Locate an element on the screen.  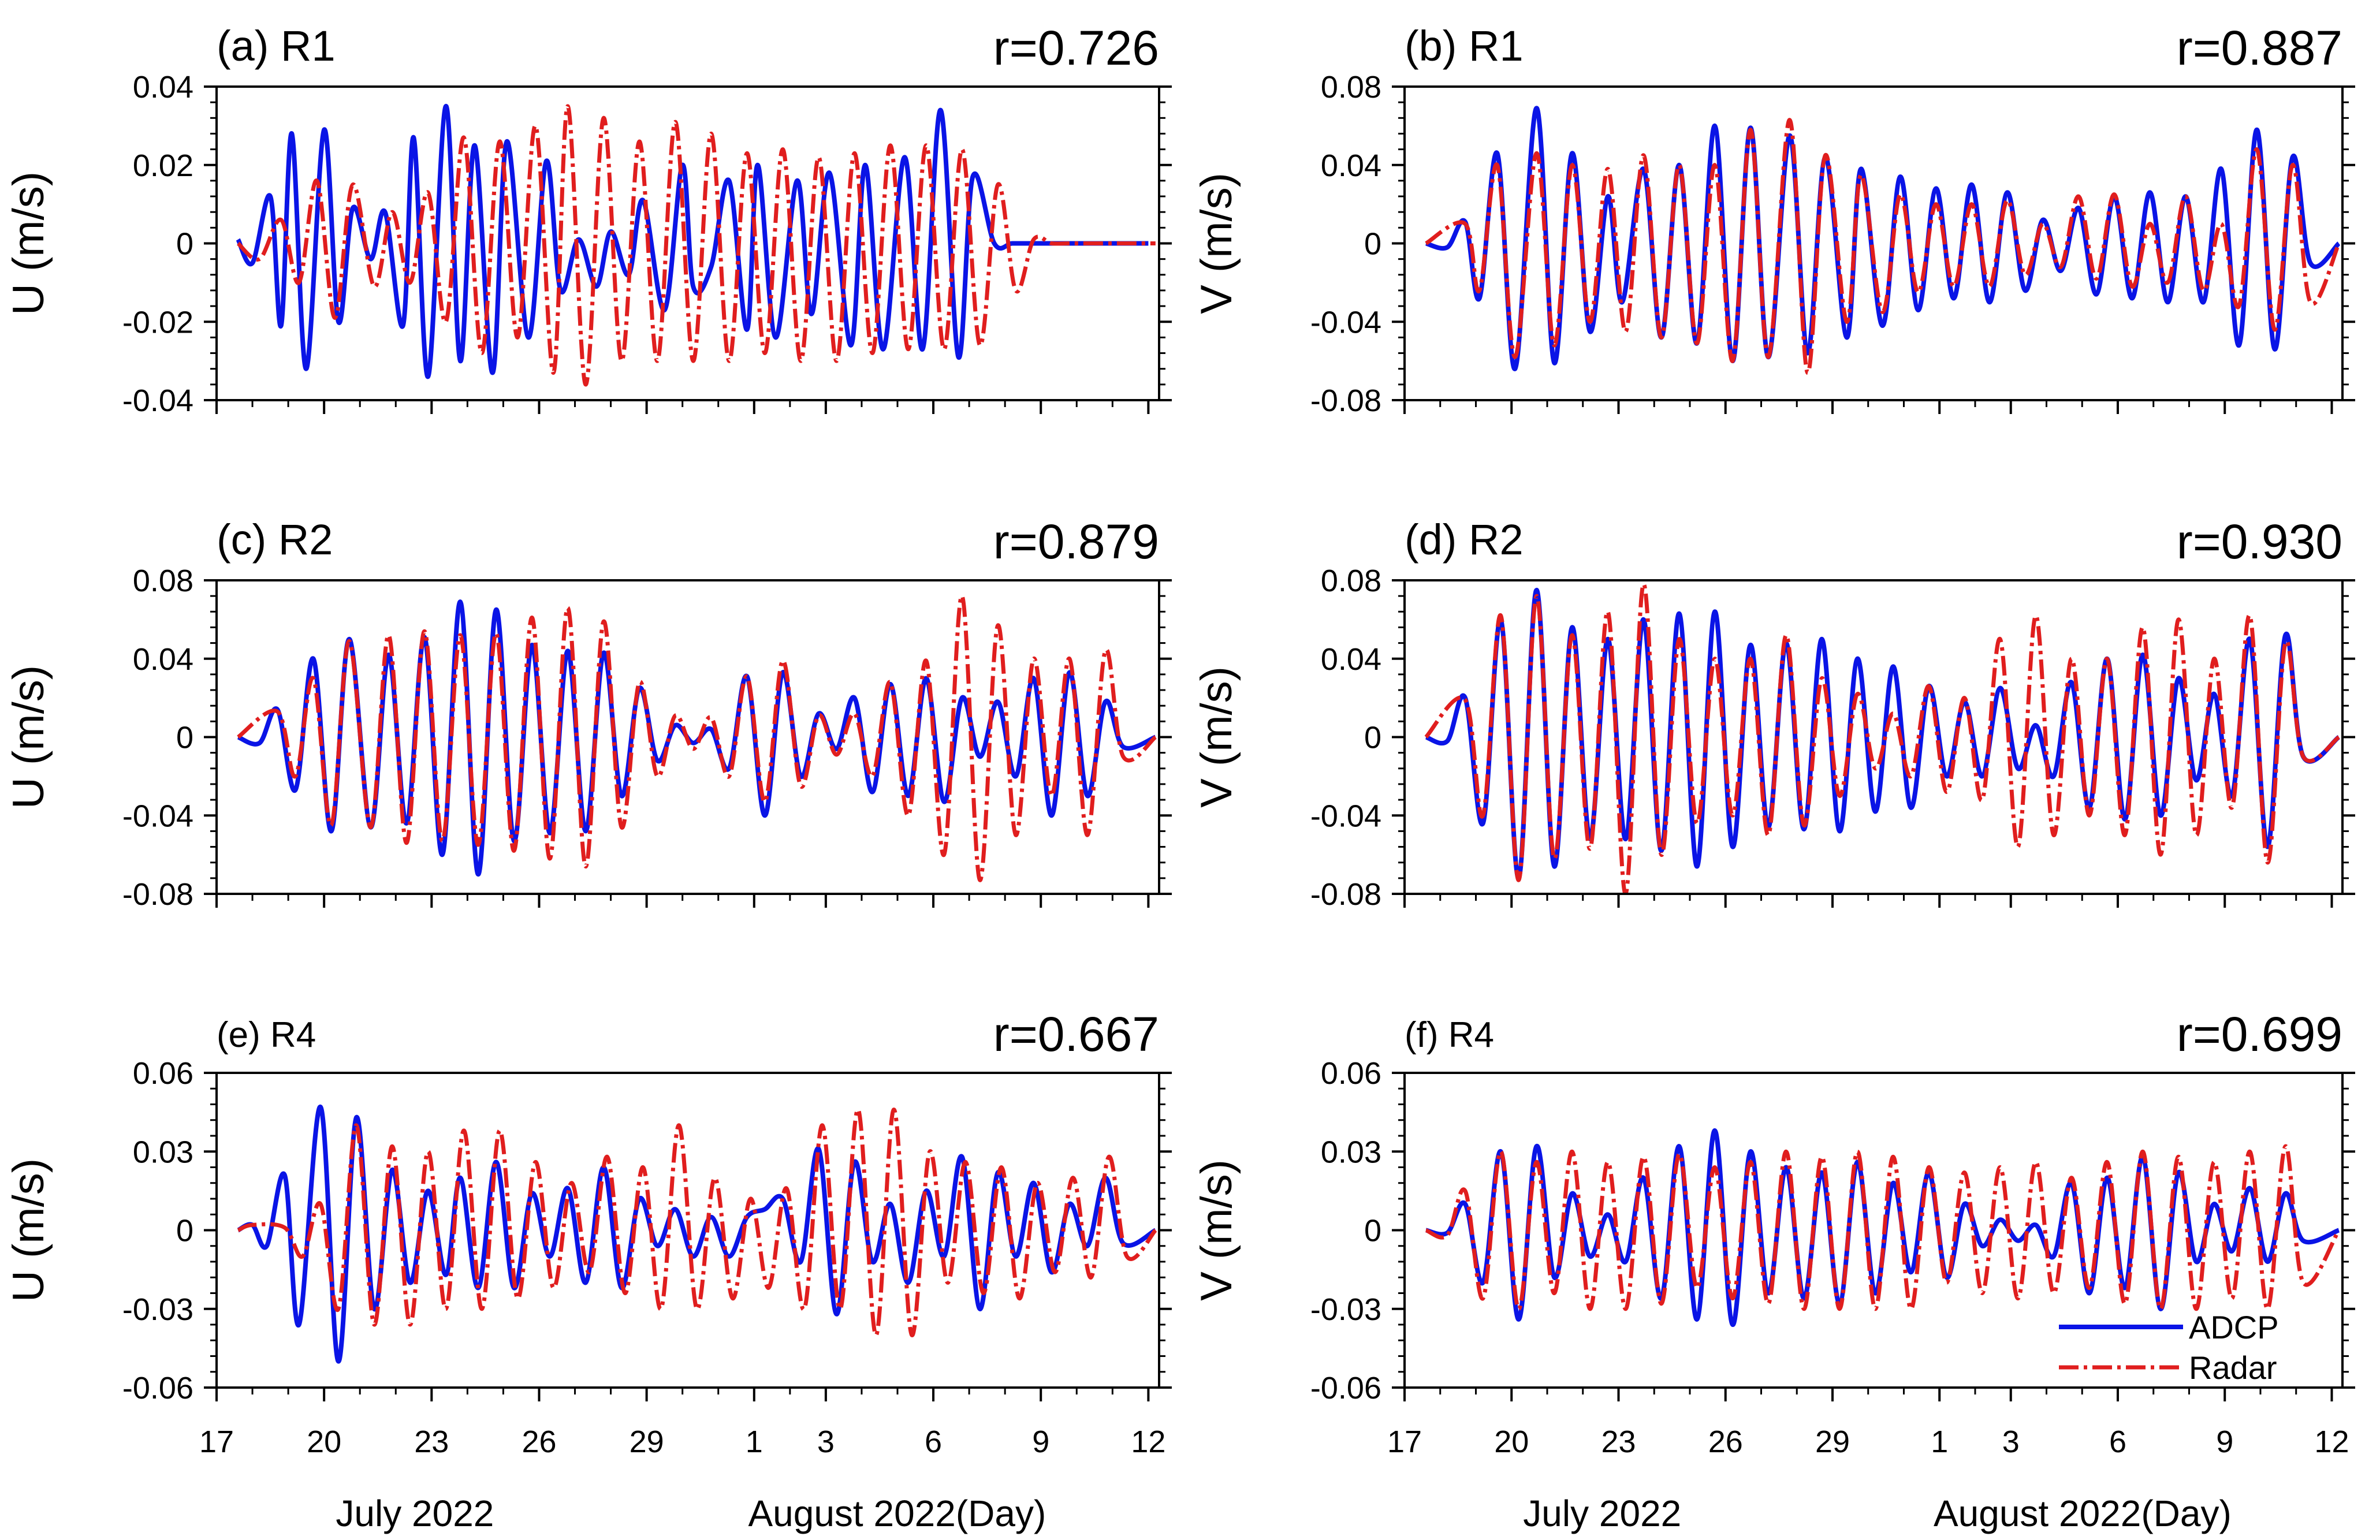
legend-label-radar: Radar is located at coordinates (2233, 1368).